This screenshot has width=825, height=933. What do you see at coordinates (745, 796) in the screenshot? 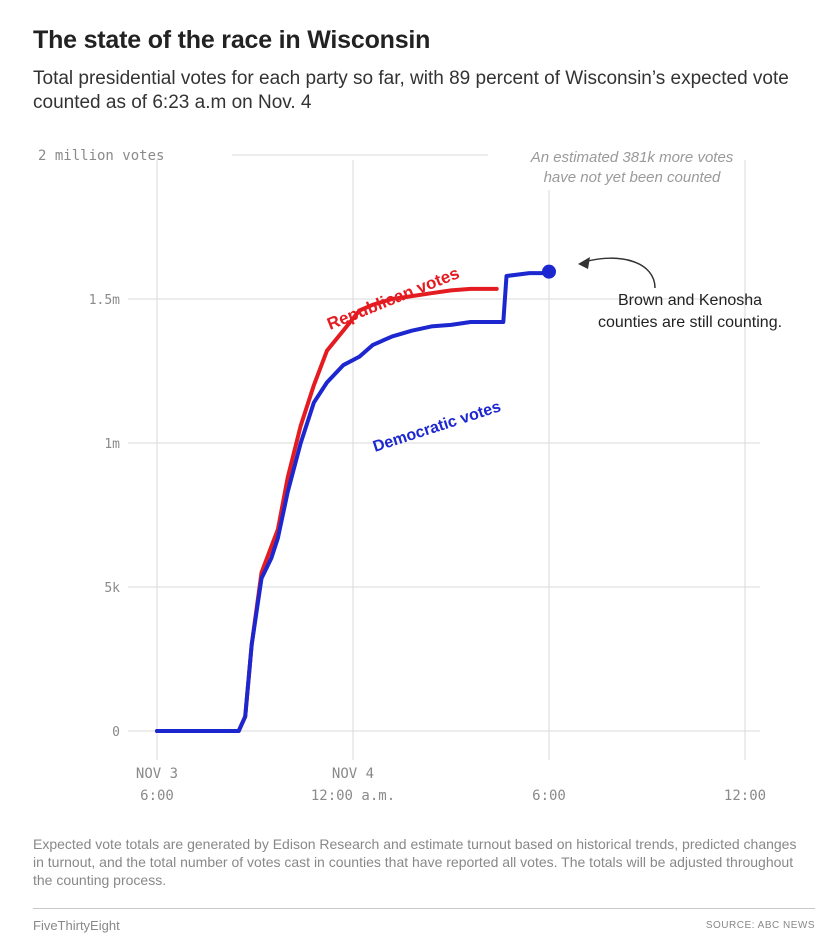
I see `x-tick-label-line2: 12:00` at bounding box center [745, 796].